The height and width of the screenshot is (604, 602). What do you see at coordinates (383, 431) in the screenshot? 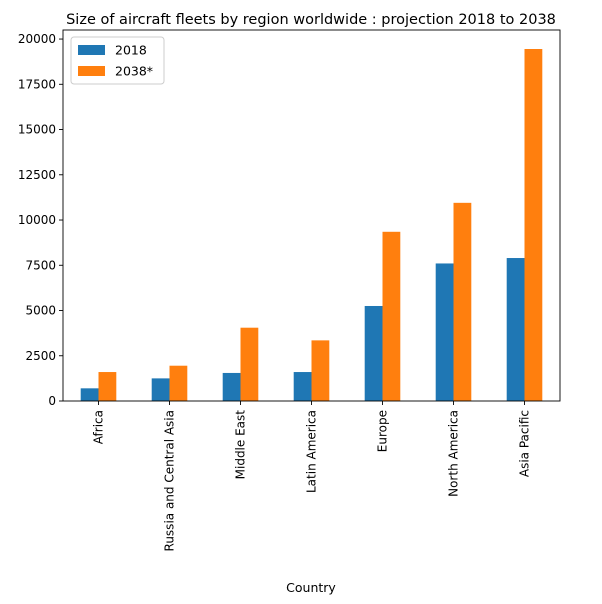
I see `x-tick-label: Europe` at bounding box center [383, 431].